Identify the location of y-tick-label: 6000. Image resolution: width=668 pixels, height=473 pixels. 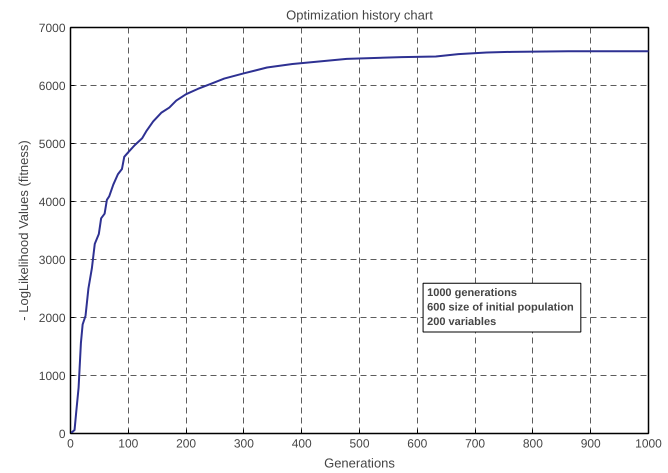
(52, 86).